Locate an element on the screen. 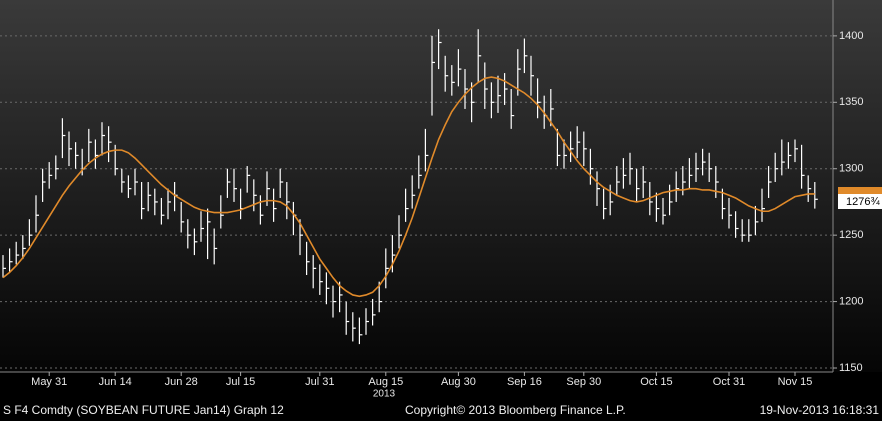  last-price-box is located at coordinates (860, 201).